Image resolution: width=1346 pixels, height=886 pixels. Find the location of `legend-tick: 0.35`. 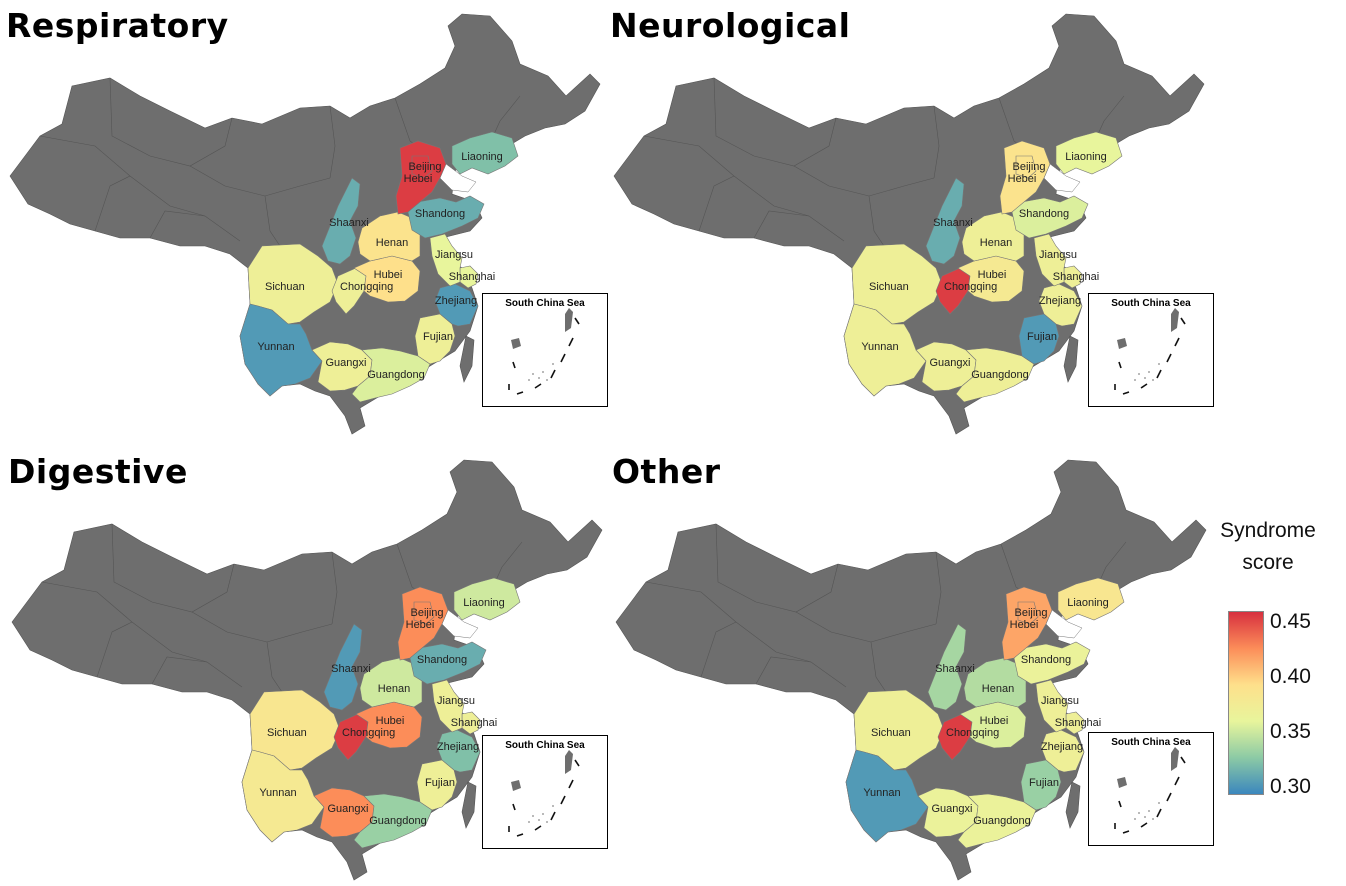

legend-tick: 0.35 is located at coordinates (1290, 731).